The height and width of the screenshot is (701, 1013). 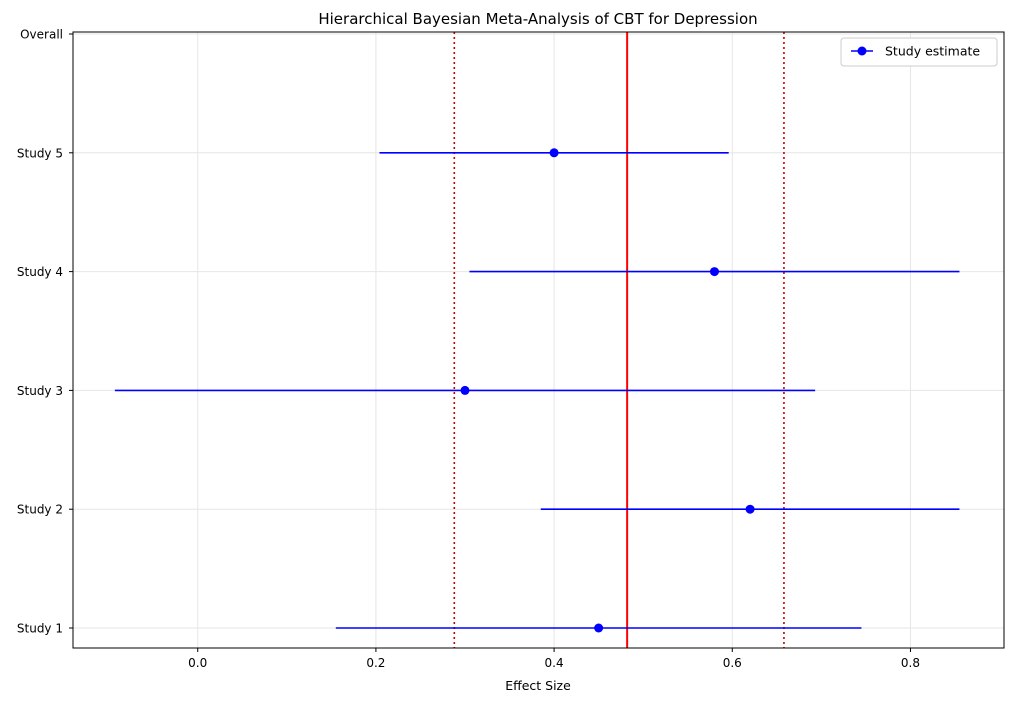 What do you see at coordinates (40, 510) in the screenshot?
I see `y-tick-label: Study 2` at bounding box center [40, 510].